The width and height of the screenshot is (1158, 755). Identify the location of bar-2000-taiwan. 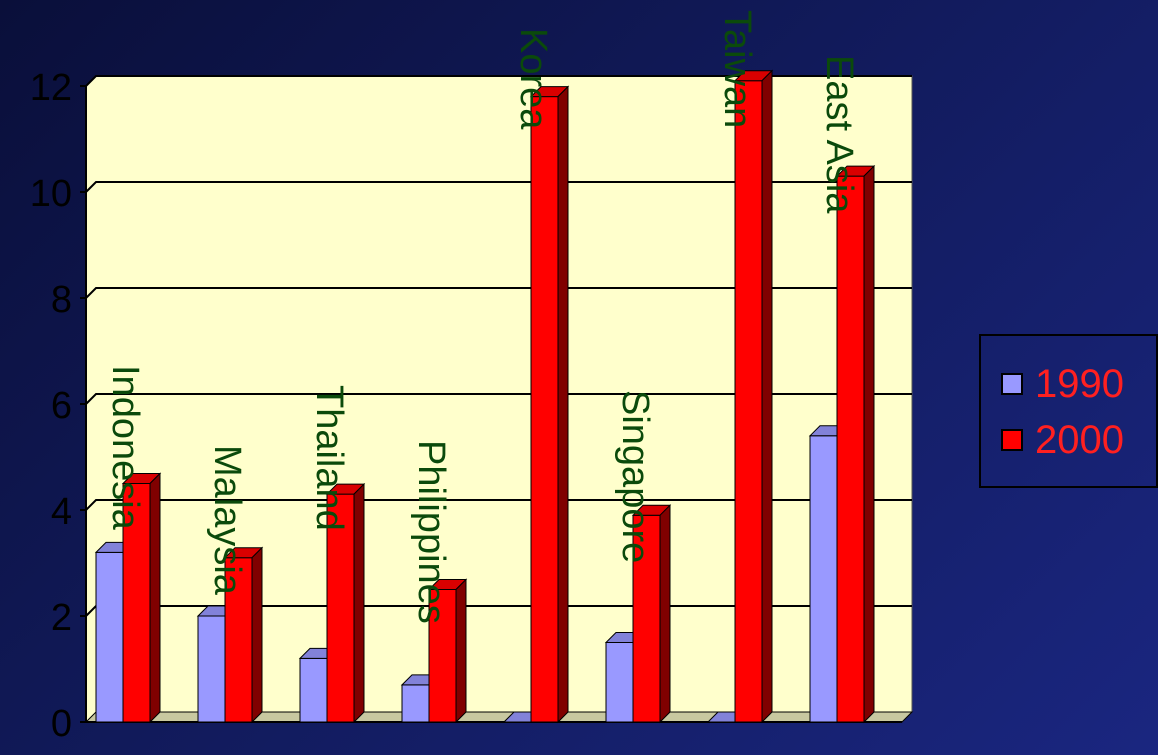
(753, 396).